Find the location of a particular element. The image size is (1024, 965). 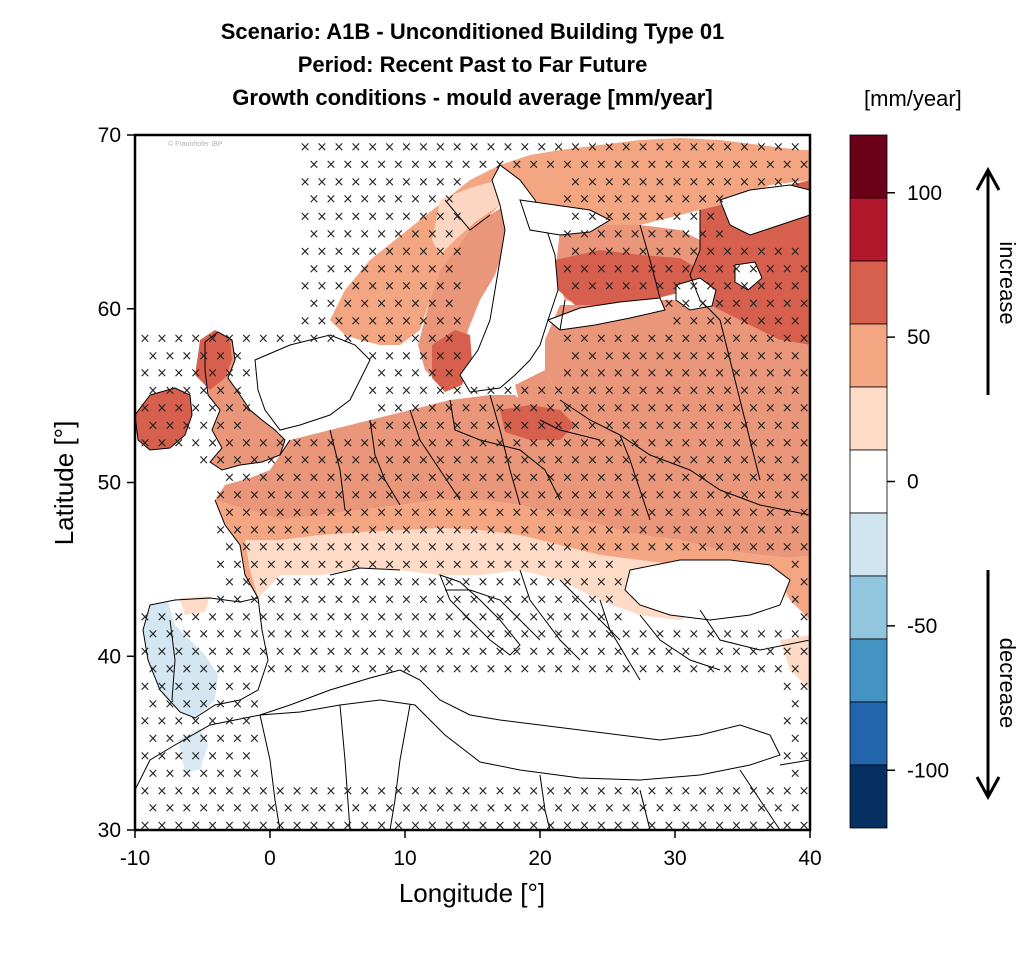

colorbar-unit-label: [mm/year] is located at coordinates (913, 98).